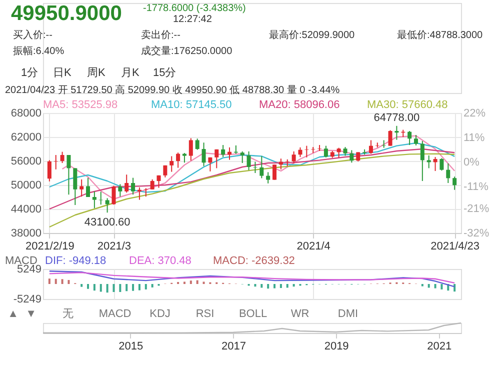 This screenshot has height=375, width=500. What do you see at coordinates (477, 209) in the screenshot?
I see `y2-tick-label: -21%` at bounding box center [477, 209].